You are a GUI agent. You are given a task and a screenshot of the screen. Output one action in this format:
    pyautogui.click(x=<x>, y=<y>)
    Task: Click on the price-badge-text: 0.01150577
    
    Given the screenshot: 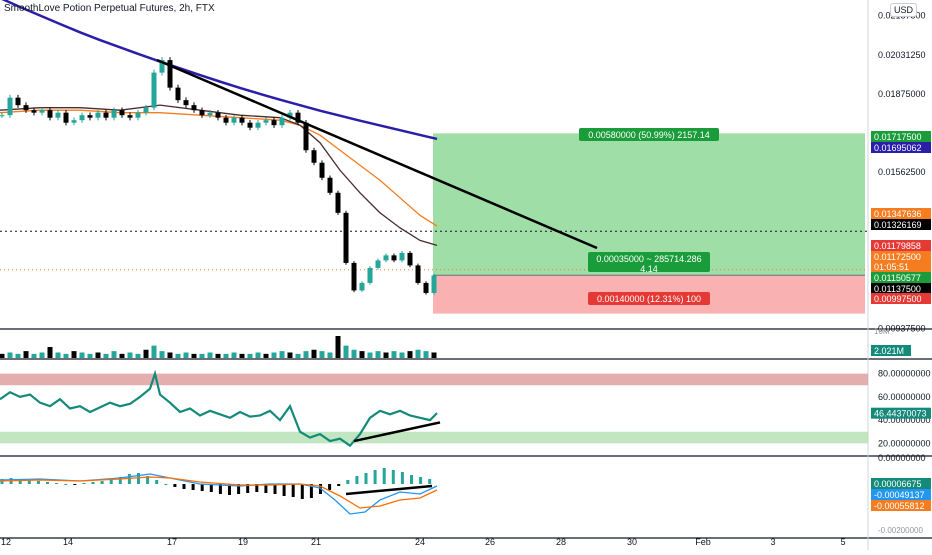 What is the action you would take?
    pyautogui.click(x=897, y=278)
    